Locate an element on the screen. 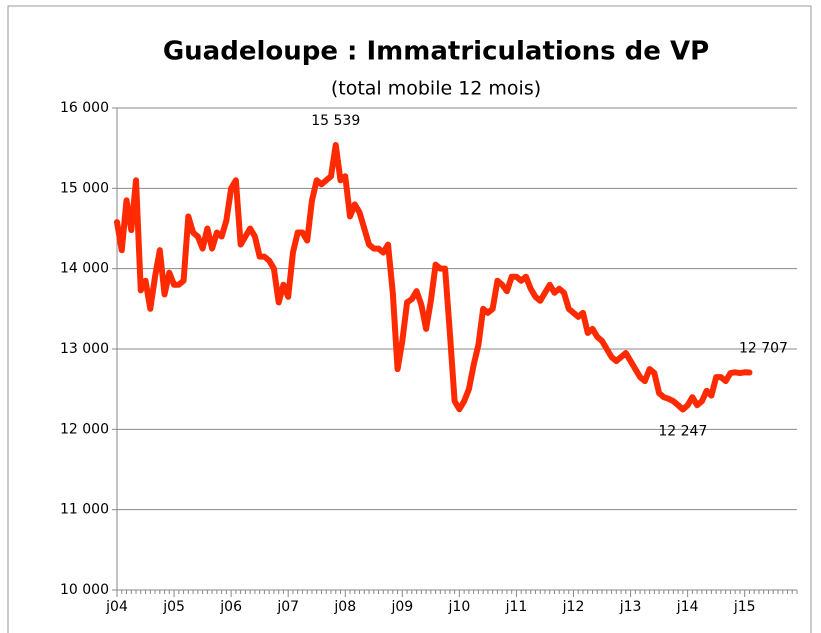  y-tick-label: 12 000 is located at coordinates (84, 429).